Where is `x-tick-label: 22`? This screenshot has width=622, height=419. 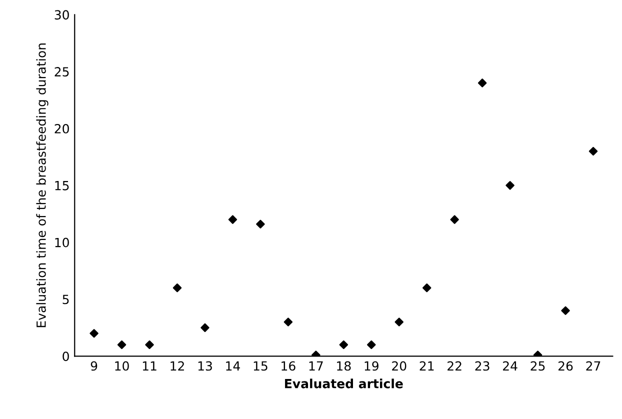 x-tick-label: 22 is located at coordinates (455, 366).